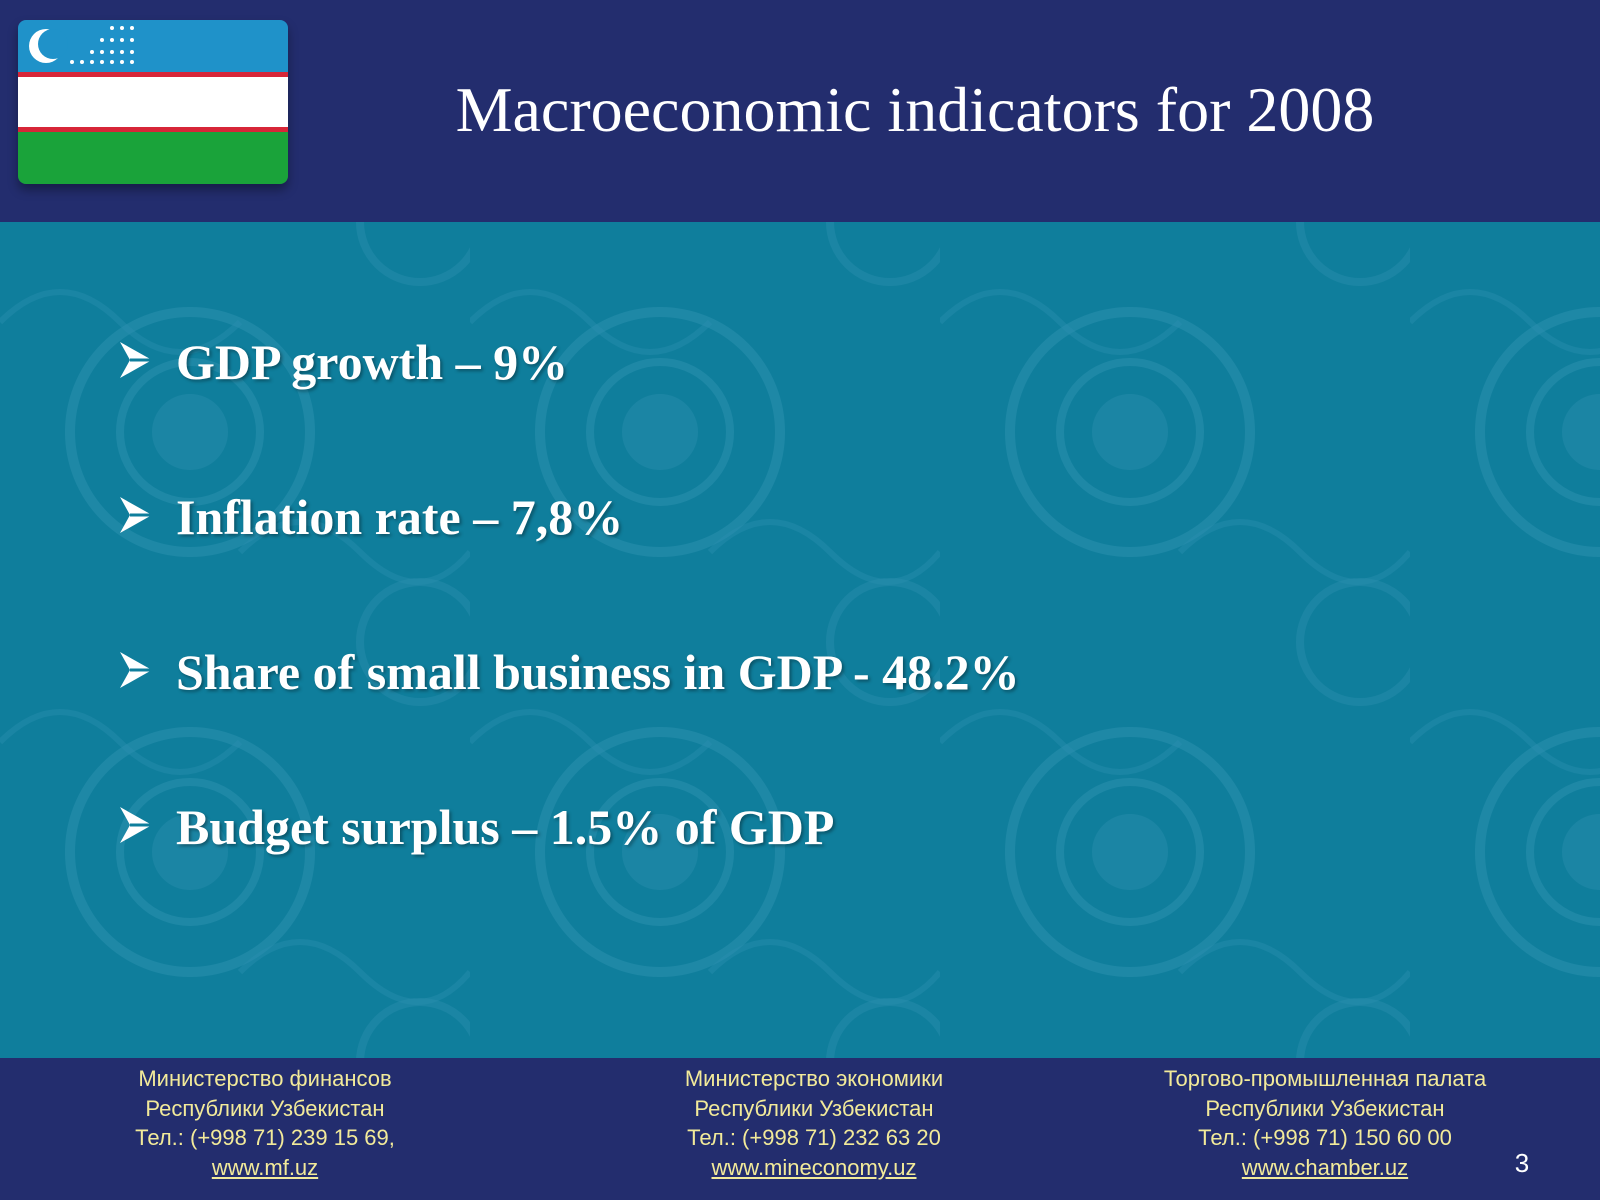 The image size is (1600, 1200). What do you see at coordinates (372, 362) in the screenshot?
I see `bullet-text: GDP growth – 9%` at bounding box center [372, 362].